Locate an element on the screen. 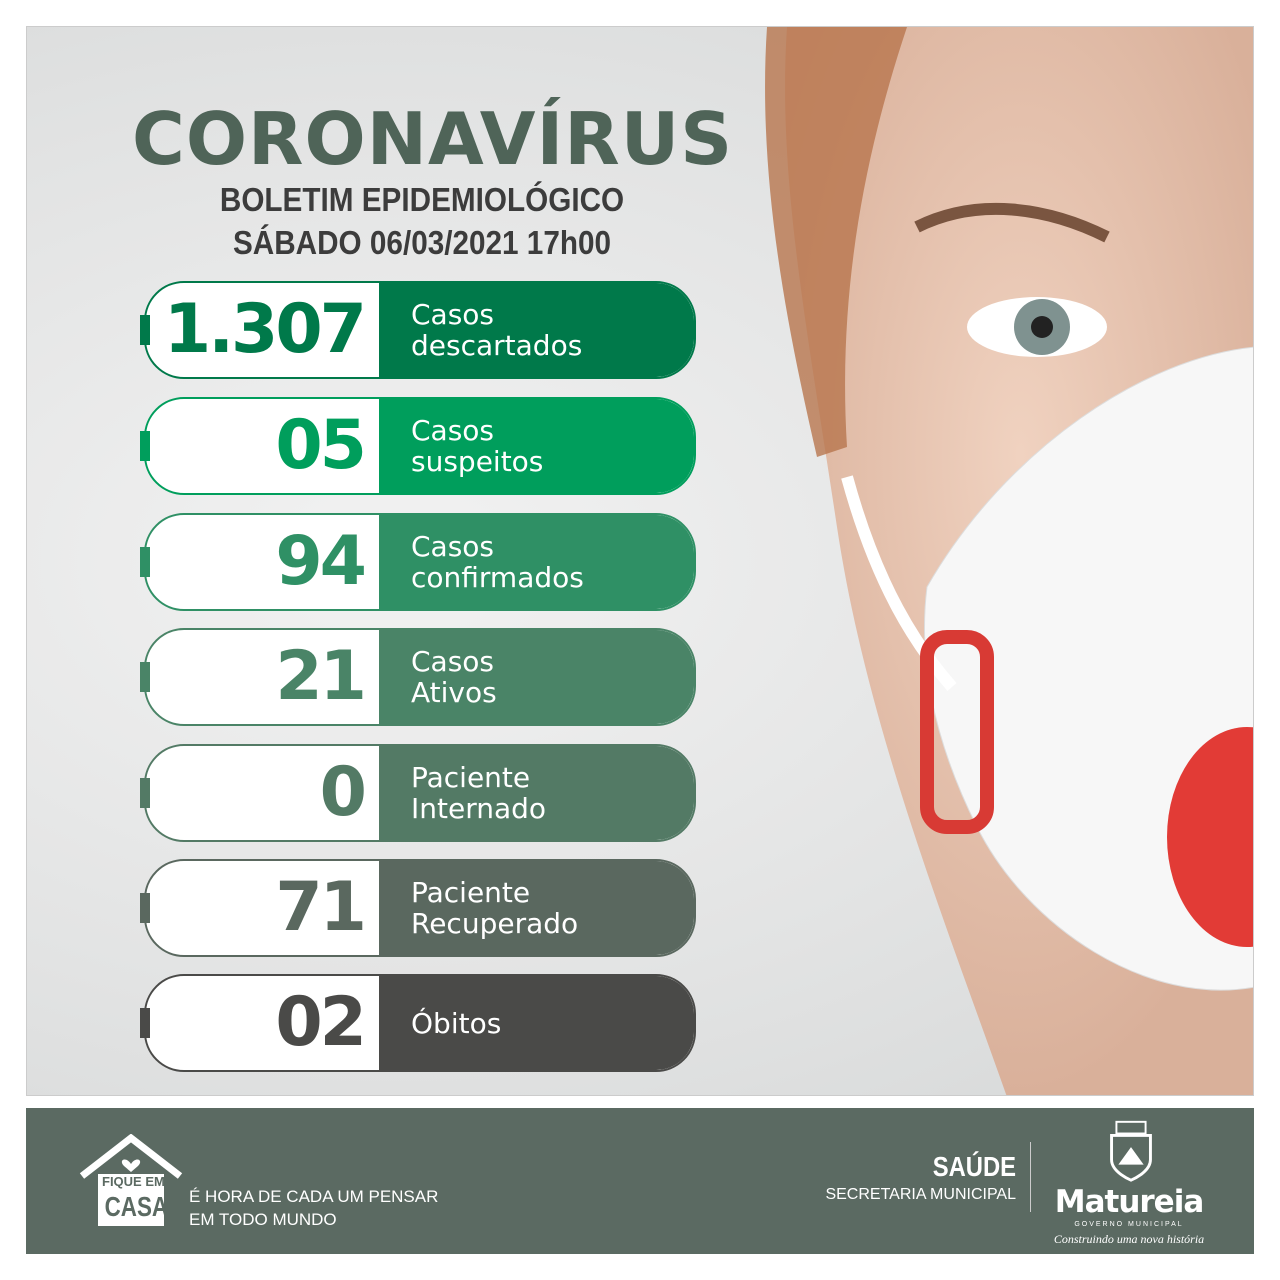  stat-value: 05 is located at coordinates (321, 445).